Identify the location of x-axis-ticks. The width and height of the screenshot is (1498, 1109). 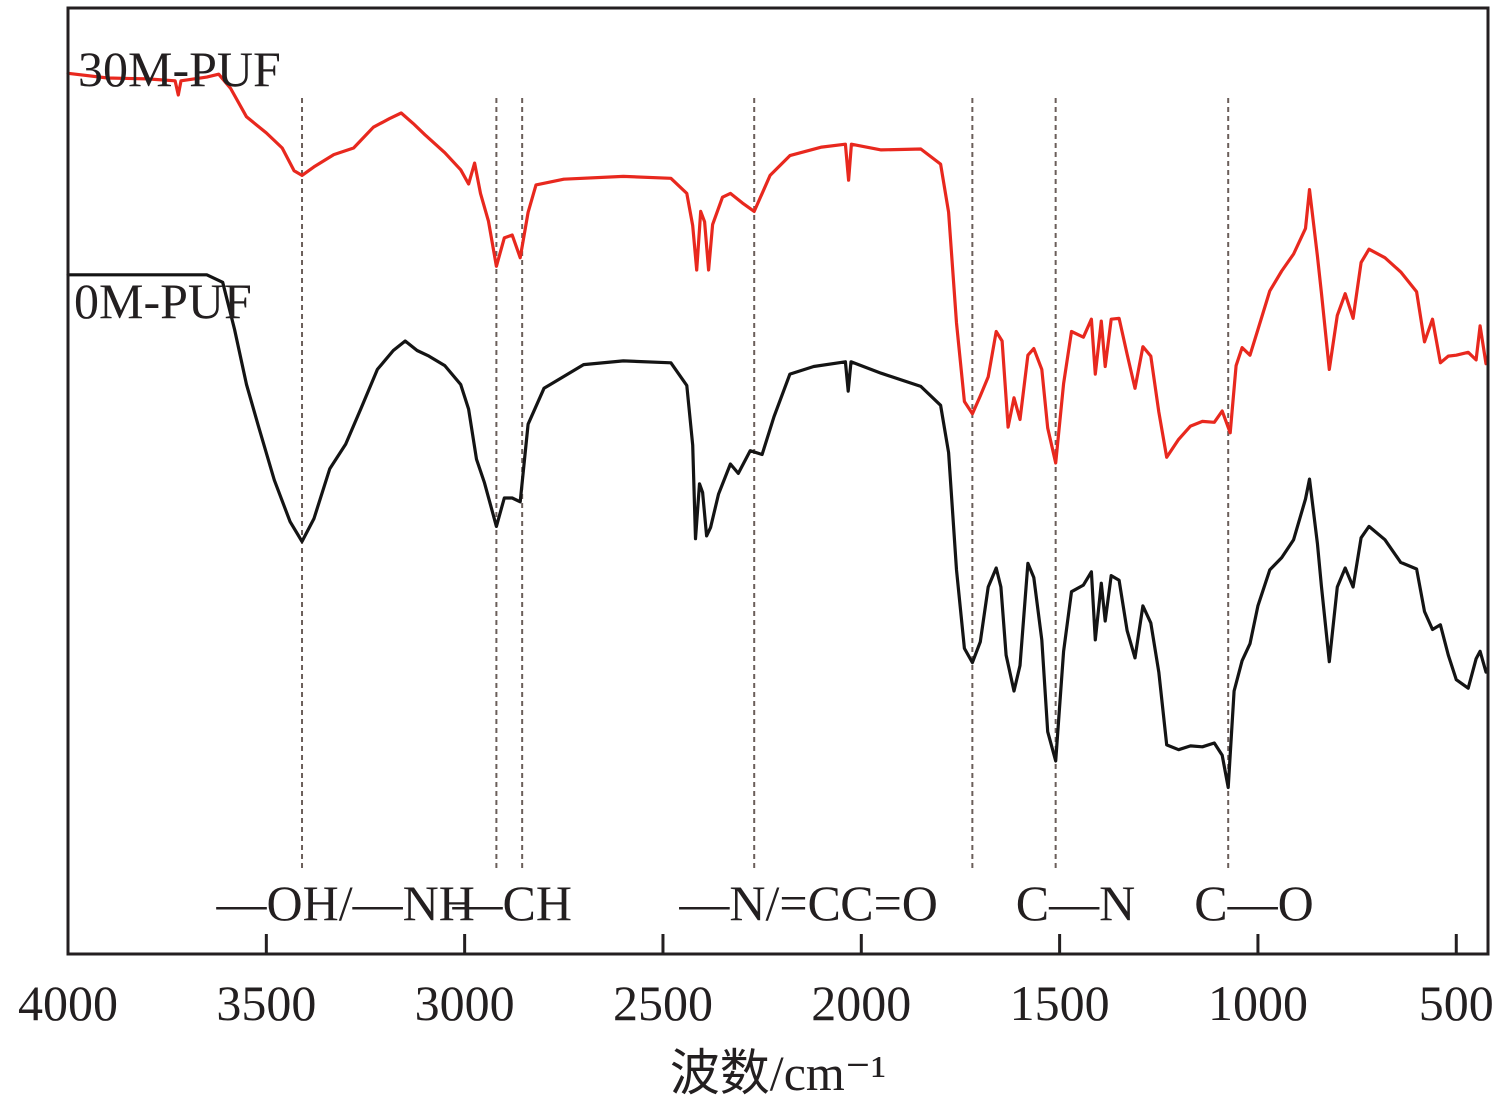
(762, 944).